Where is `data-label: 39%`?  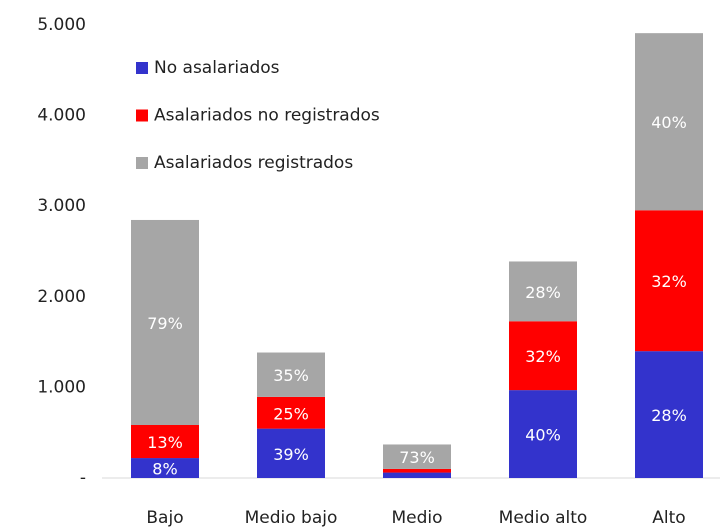 data-label: 39% is located at coordinates (291, 454).